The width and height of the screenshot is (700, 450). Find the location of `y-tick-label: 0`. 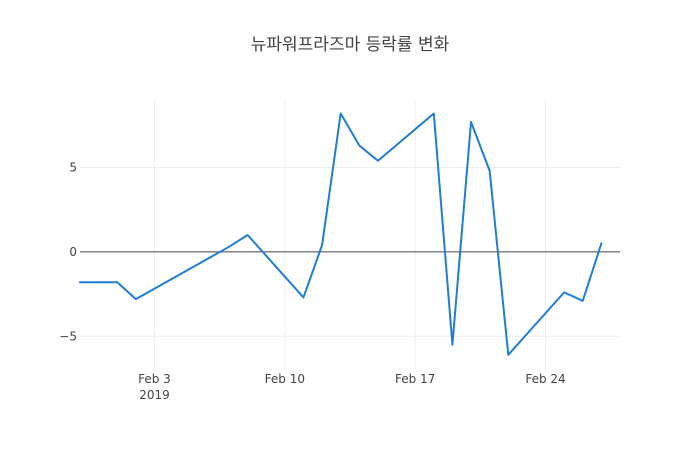

y-tick-label: 0 is located at coordinates (73, 252).